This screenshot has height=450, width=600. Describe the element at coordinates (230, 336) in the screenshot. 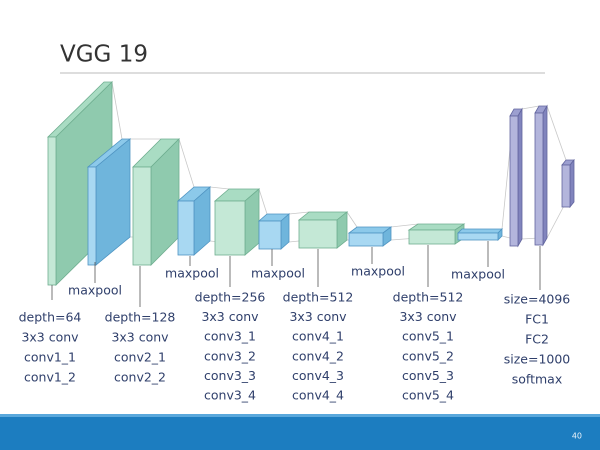

I see `layer-label: conv3_1` at that location.